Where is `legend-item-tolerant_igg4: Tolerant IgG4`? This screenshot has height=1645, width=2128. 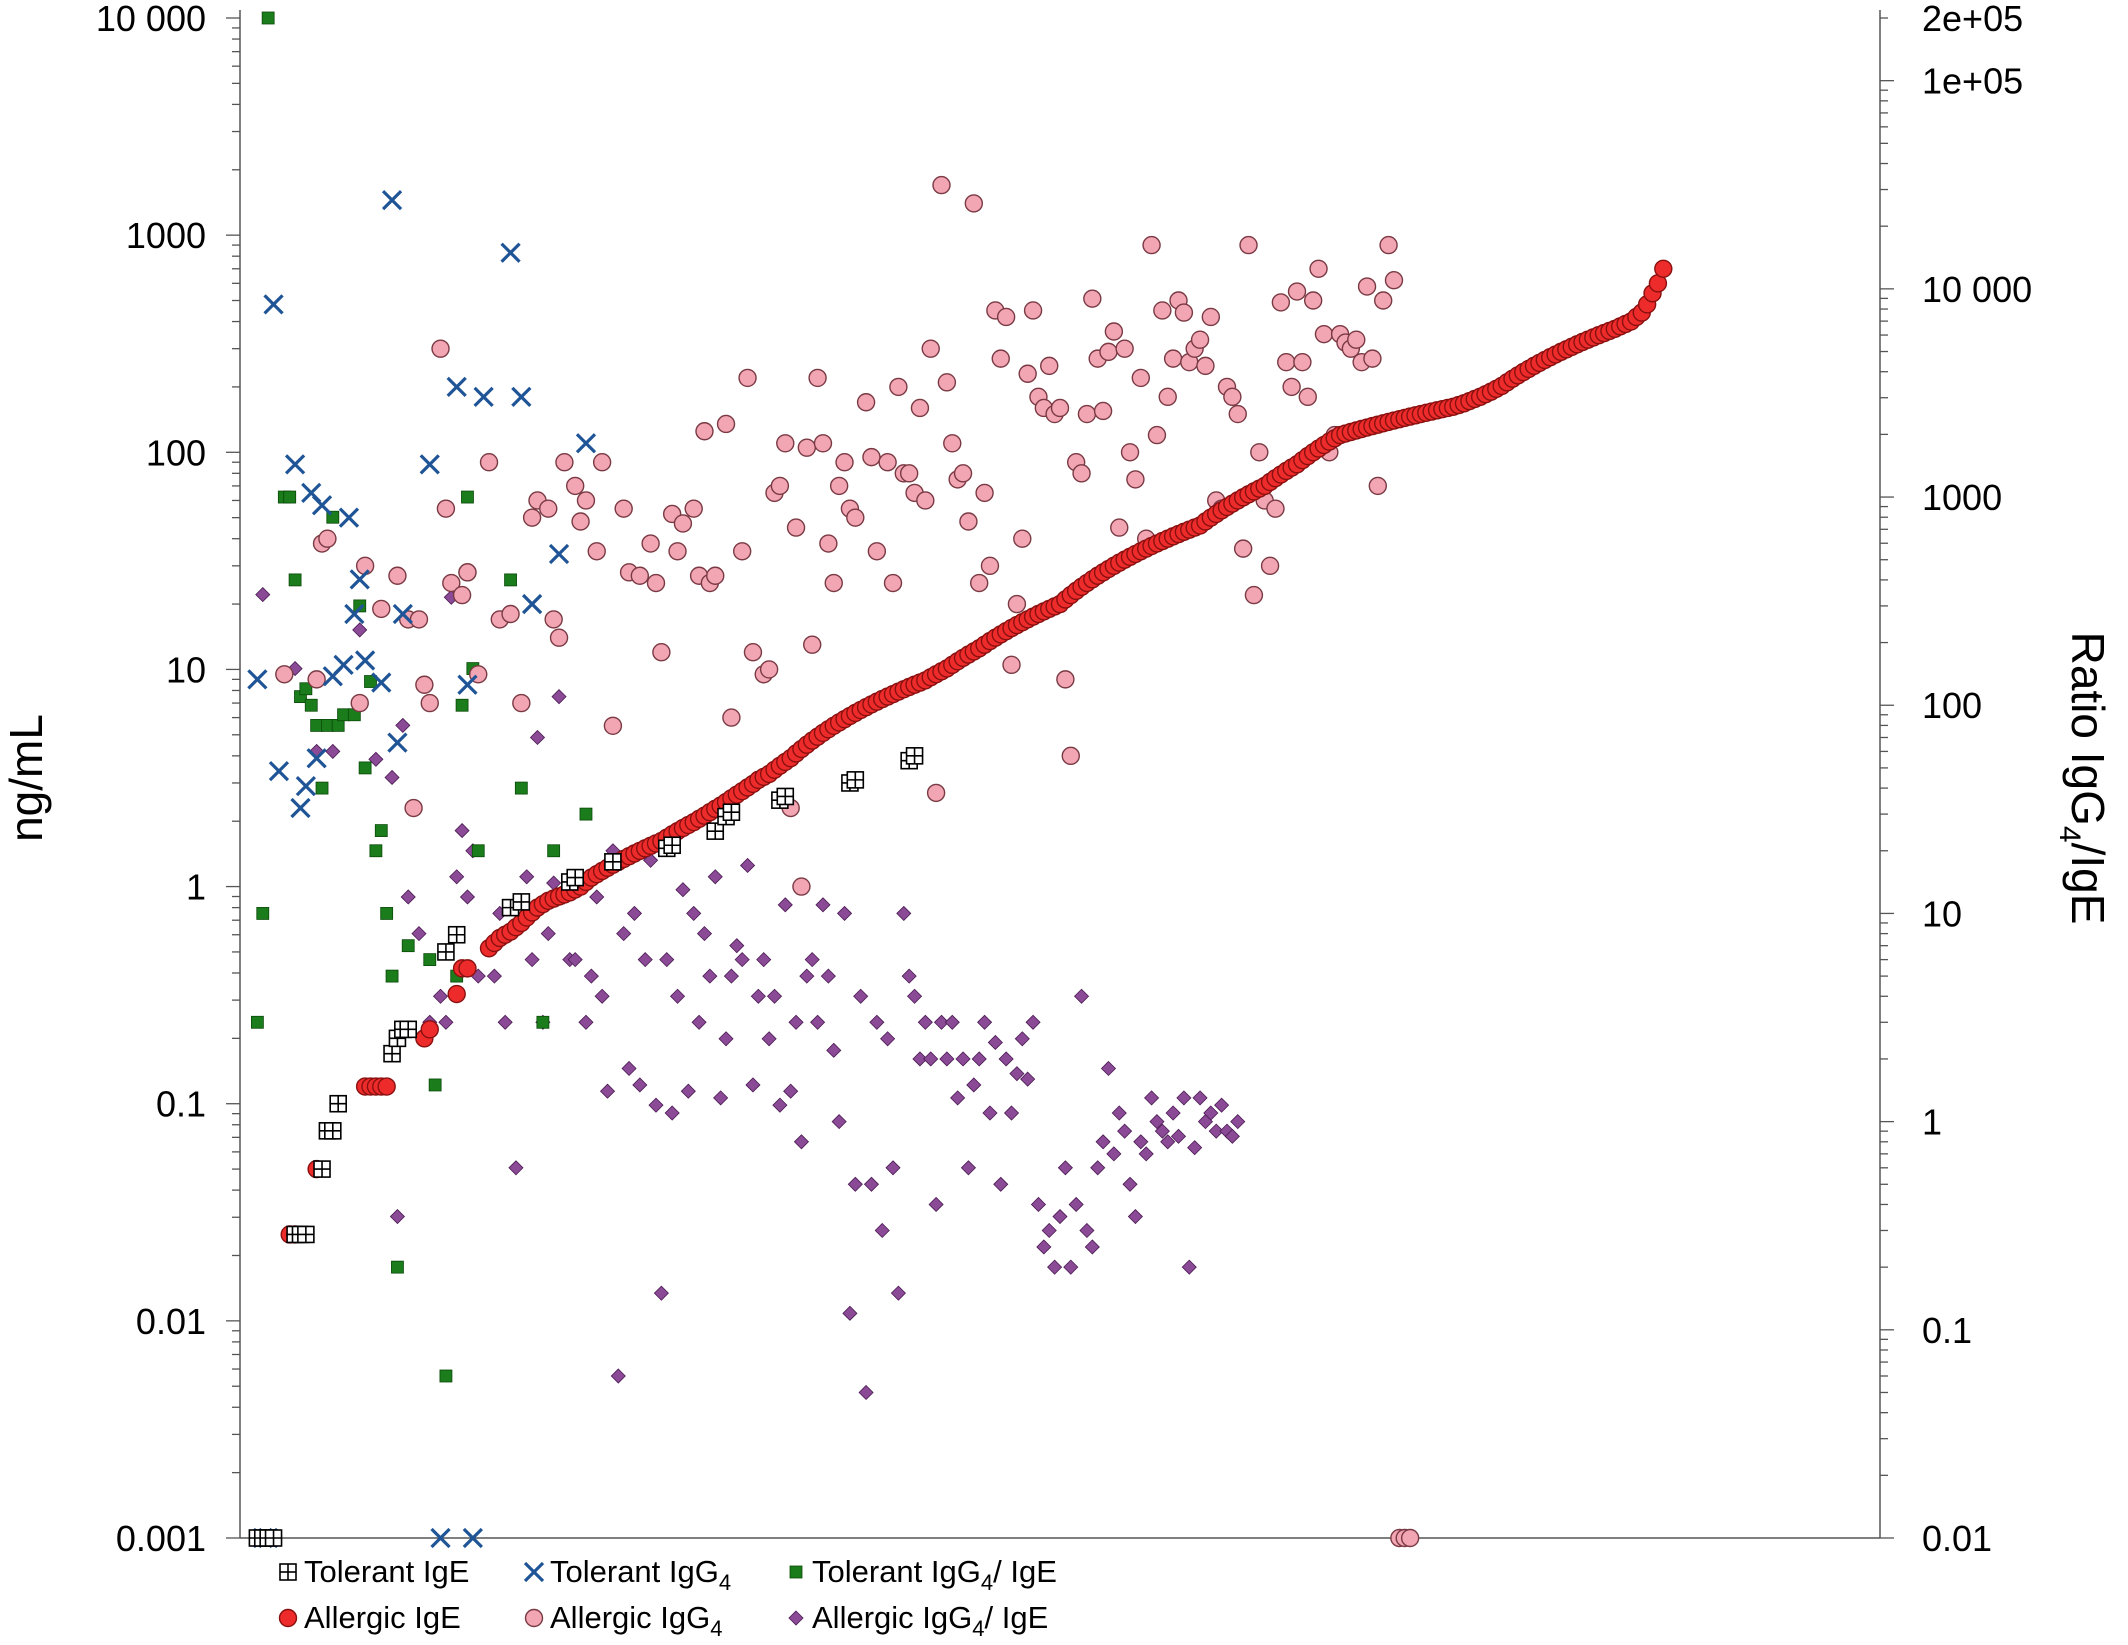
legend-item-tolerant_igg4: Tolerant IgG4 is located at coordinates (627, 1574).